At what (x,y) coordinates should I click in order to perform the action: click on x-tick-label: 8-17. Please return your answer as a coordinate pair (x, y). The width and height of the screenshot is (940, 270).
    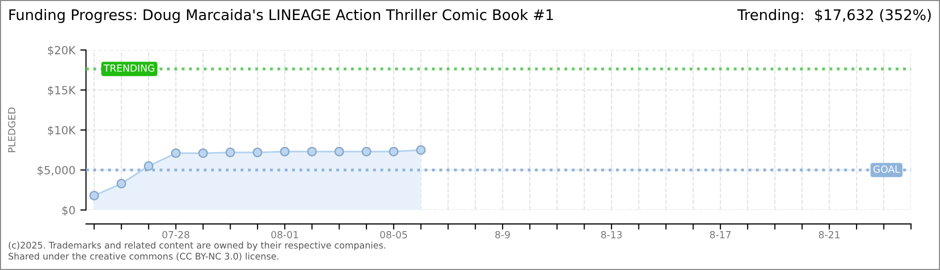
    Looking at the image, I should click on (720, 234).